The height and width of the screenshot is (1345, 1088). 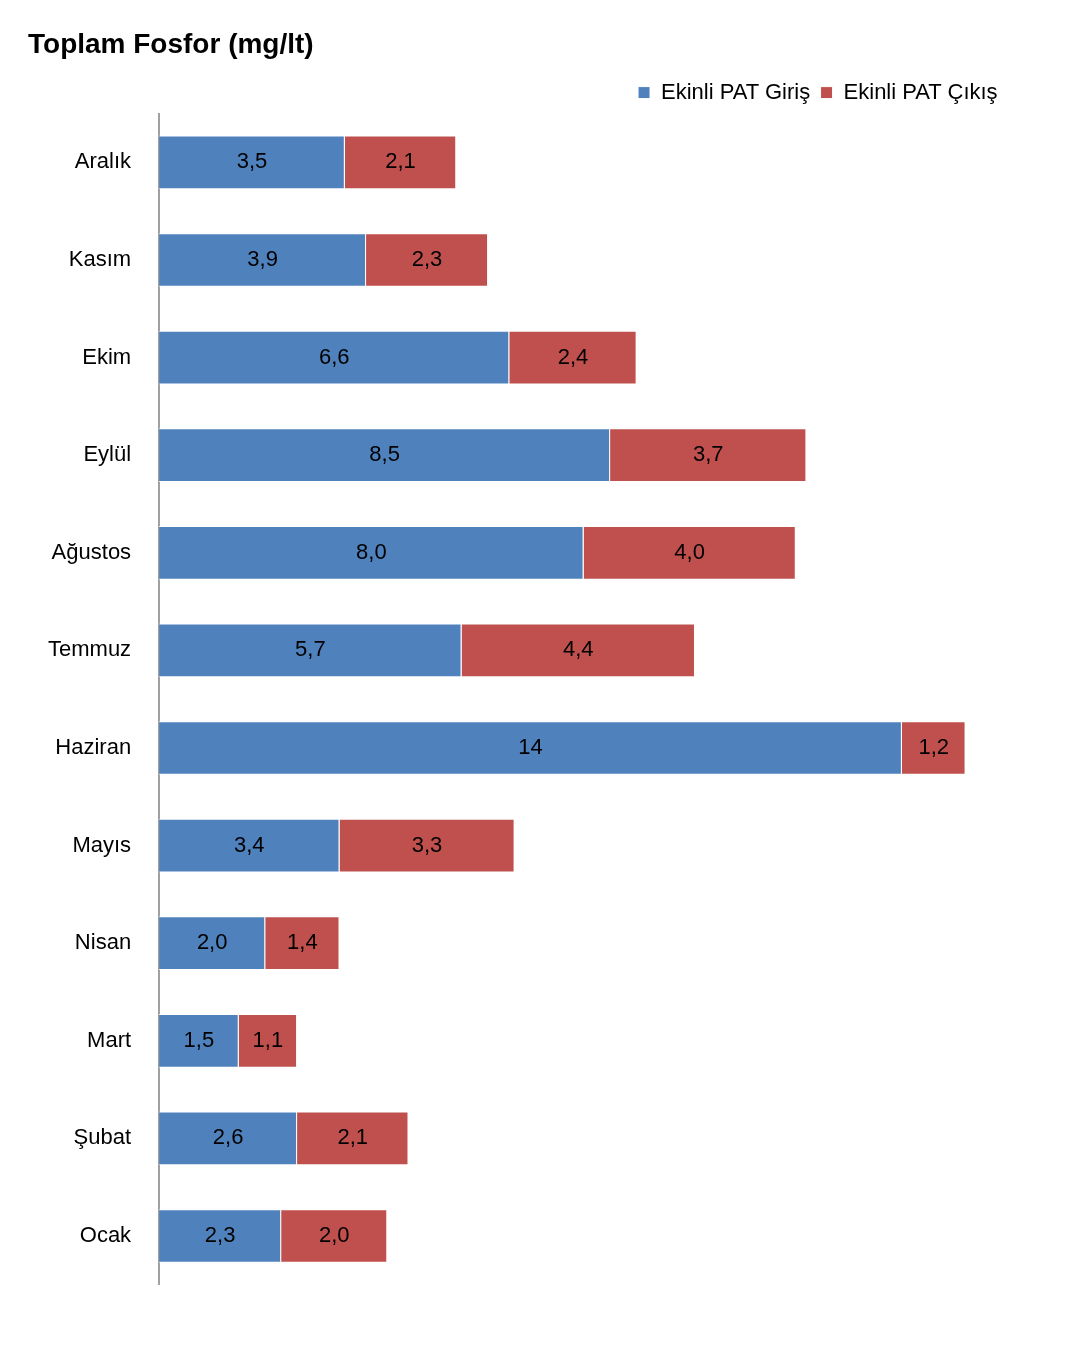 What do you see at coordinates (371, 551) in the screenshot?
I see `data-label: 8,0` at bounding box center [371, 551].